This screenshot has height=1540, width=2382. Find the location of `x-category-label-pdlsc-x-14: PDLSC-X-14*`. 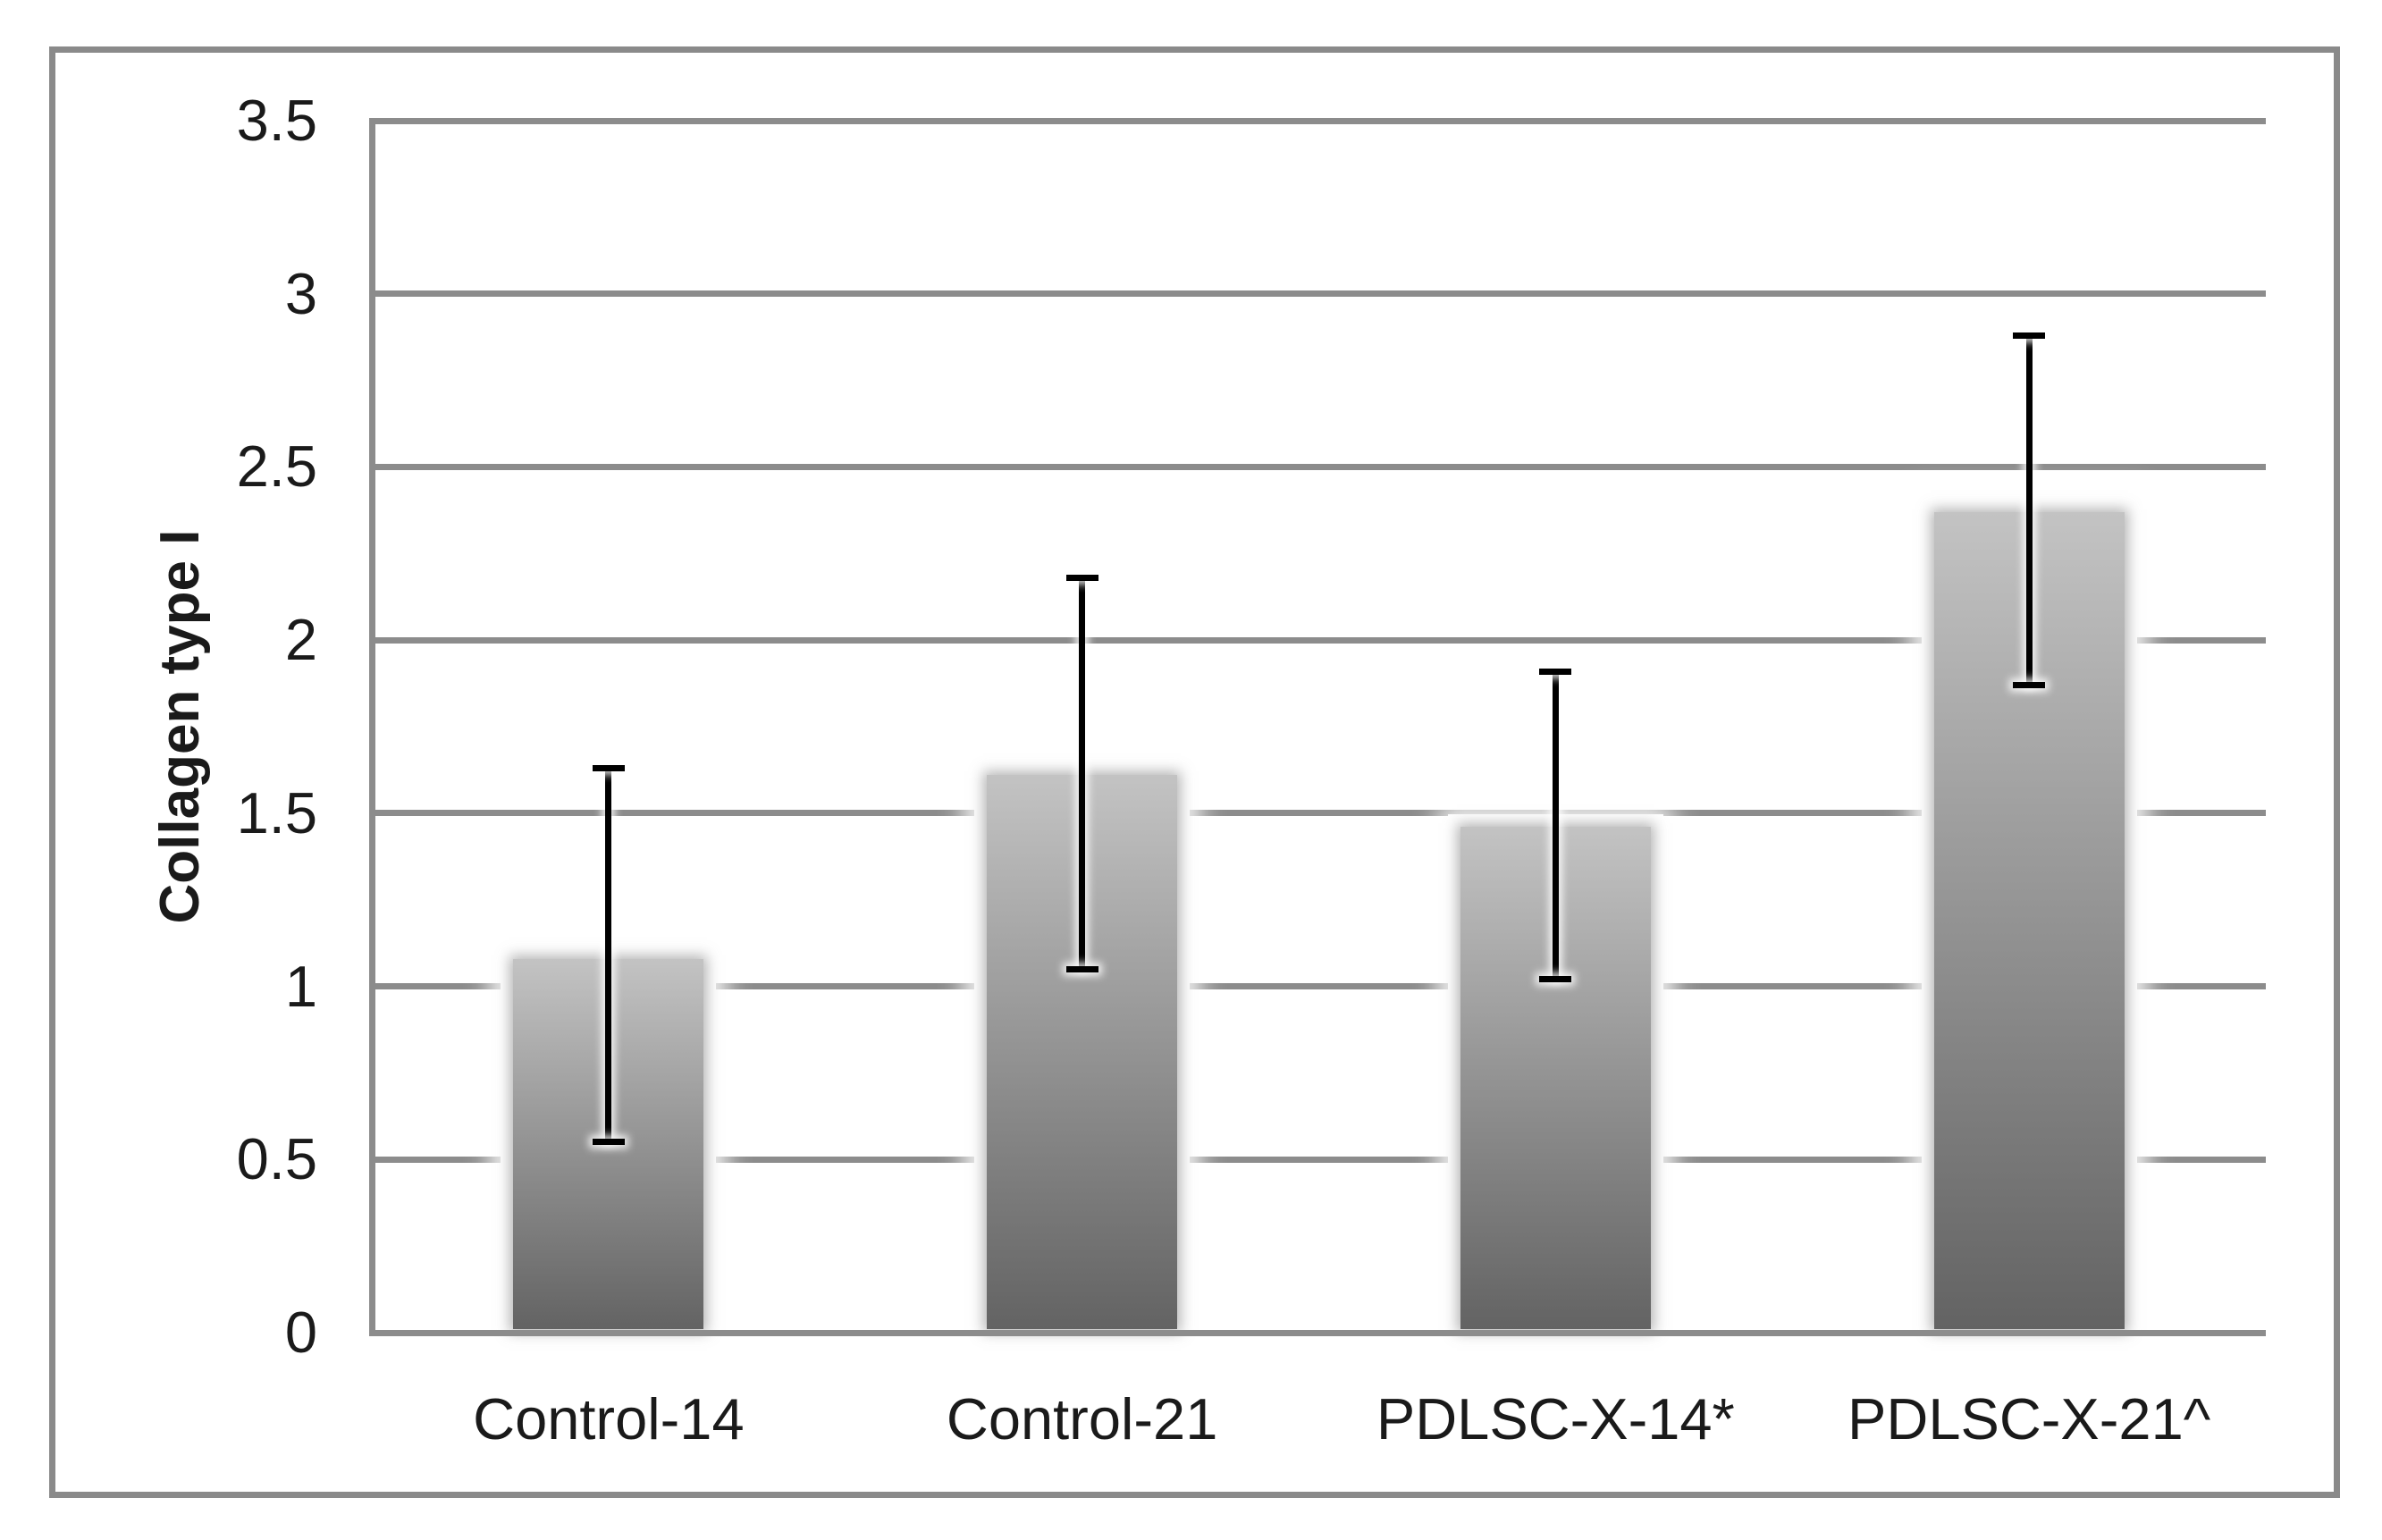

x-category-label-pdlsc-x-14: PDLSC-X-14* is located at coordinates (1555, 1419).